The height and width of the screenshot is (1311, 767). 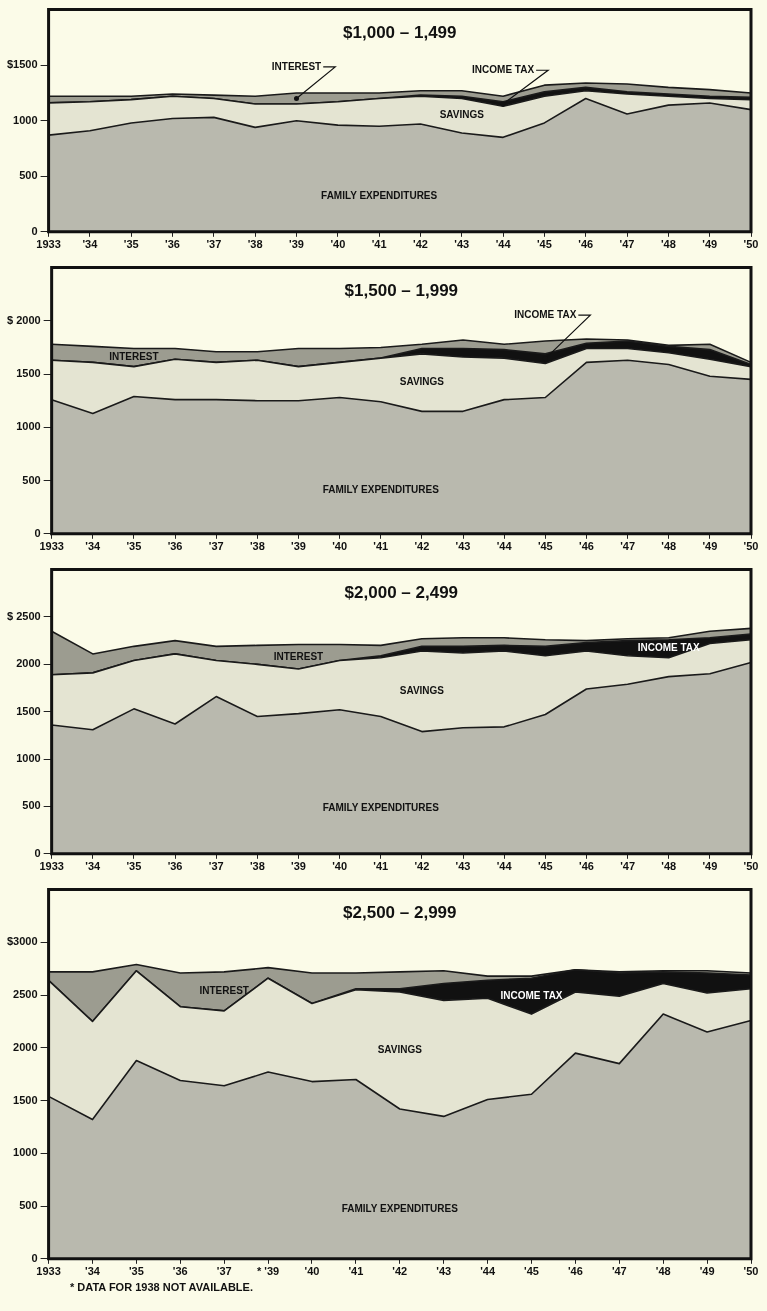 I want to click on text: INTEREST, so click(x=296, y=66).